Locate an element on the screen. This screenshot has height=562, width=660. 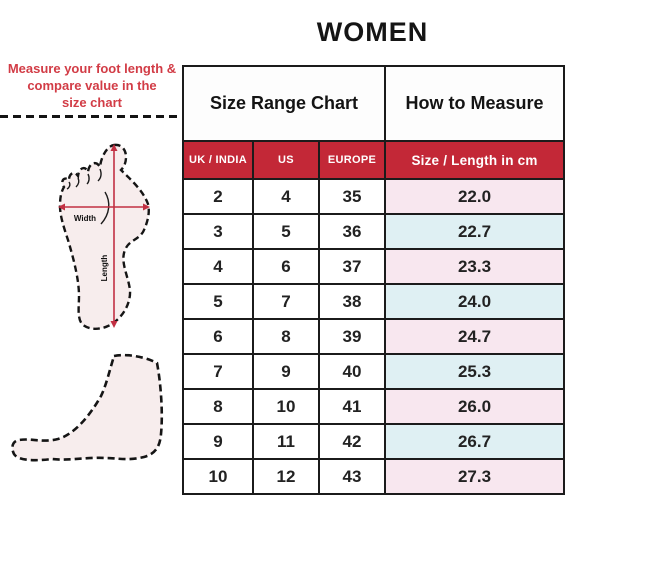
length-cell: 27.3 is located at coordinates (474, 476).